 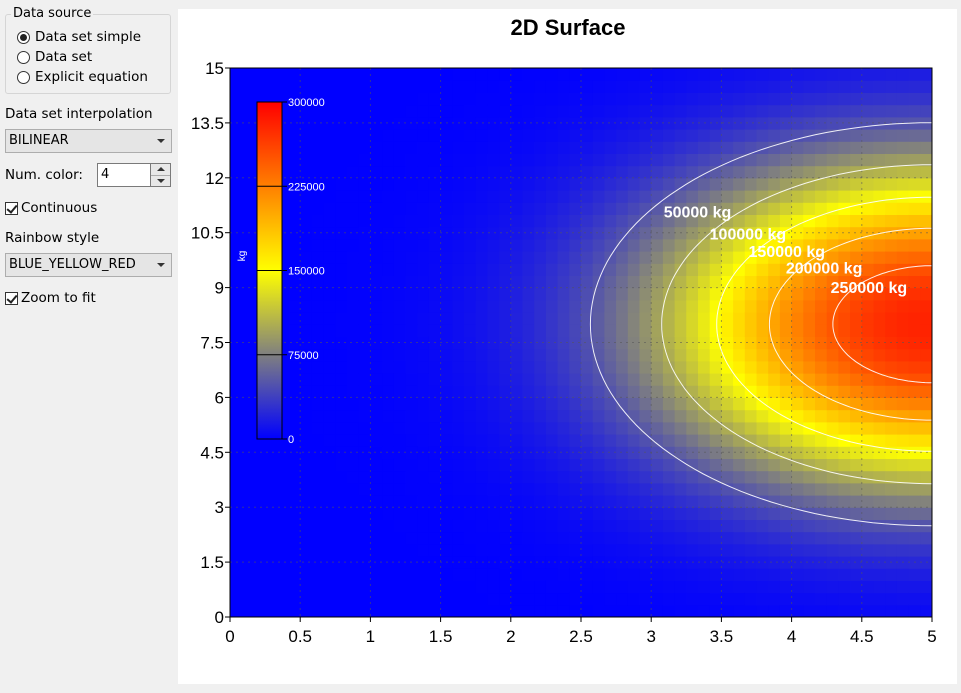 What do you see at coordinates (51, 208) in the screenshot?
I see `continuous-checkbox: Continuous` at bounding box center [51, 208].